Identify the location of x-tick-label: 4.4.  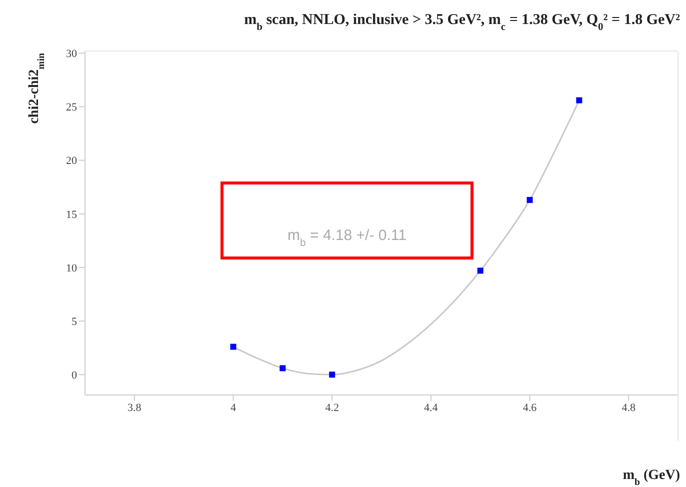
(431, 408).